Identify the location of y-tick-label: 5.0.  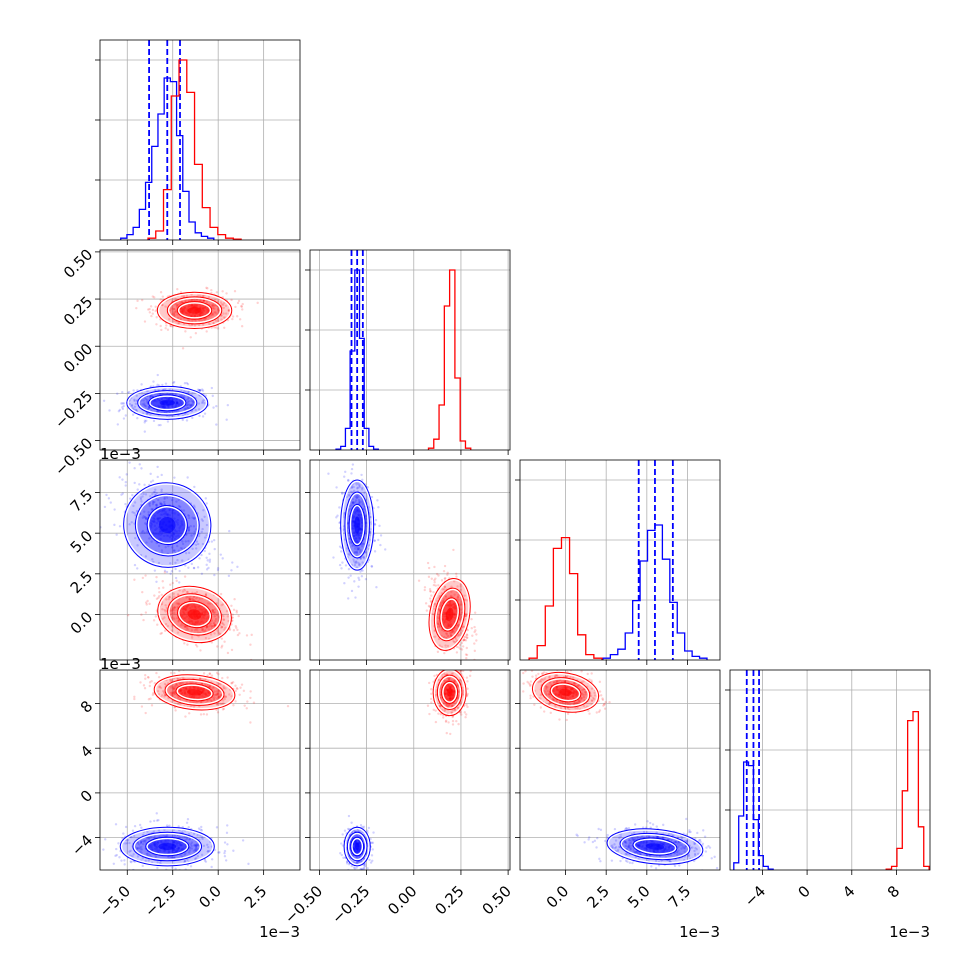
(82, 542).